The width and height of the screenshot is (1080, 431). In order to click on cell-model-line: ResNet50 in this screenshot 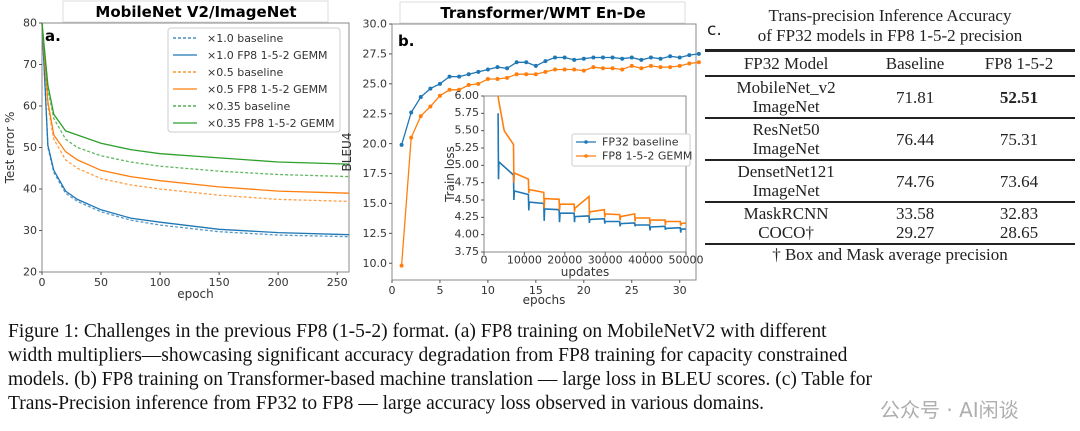, I will do `click(786, 129)`.